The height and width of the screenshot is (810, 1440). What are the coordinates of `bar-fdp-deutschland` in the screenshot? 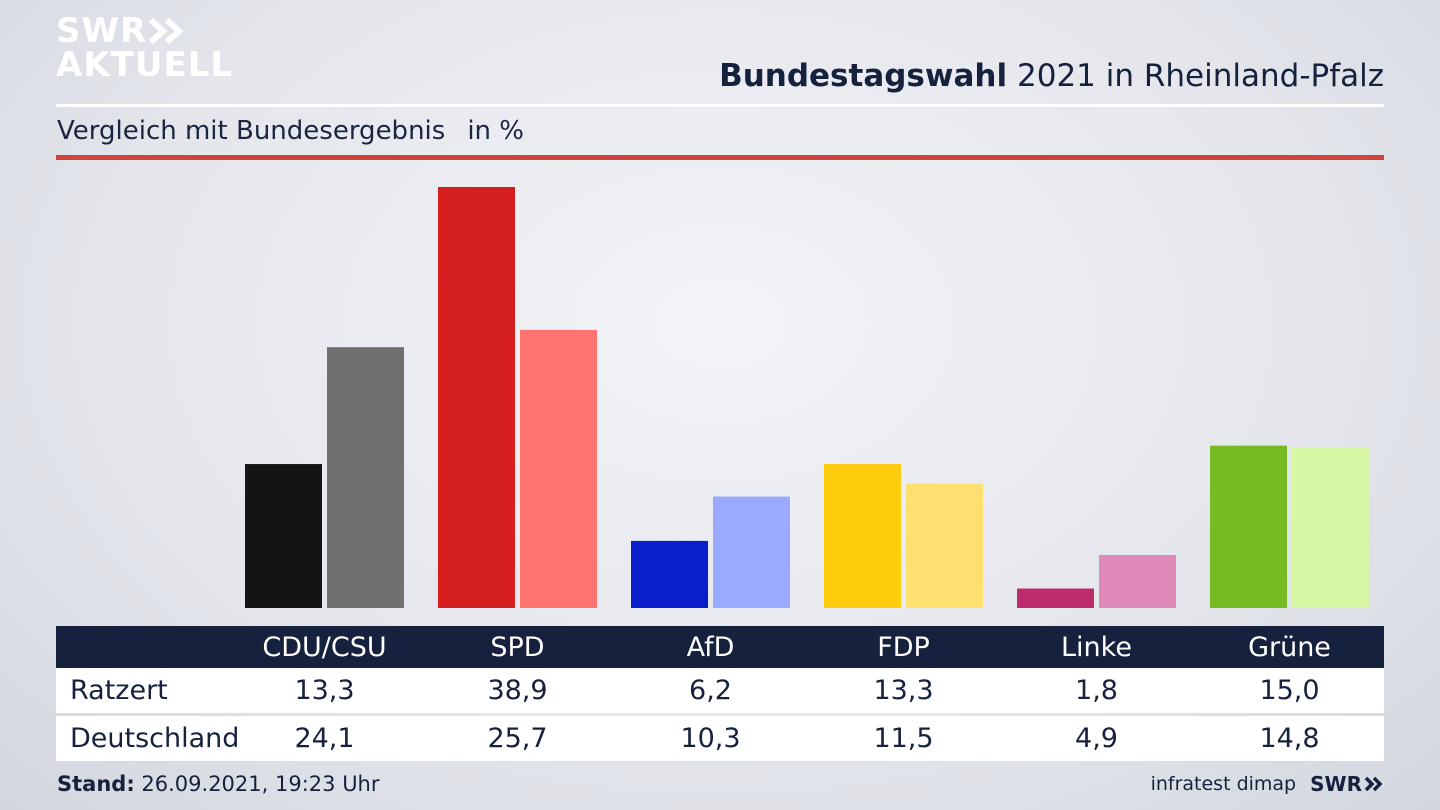 It's located at (944, 545).